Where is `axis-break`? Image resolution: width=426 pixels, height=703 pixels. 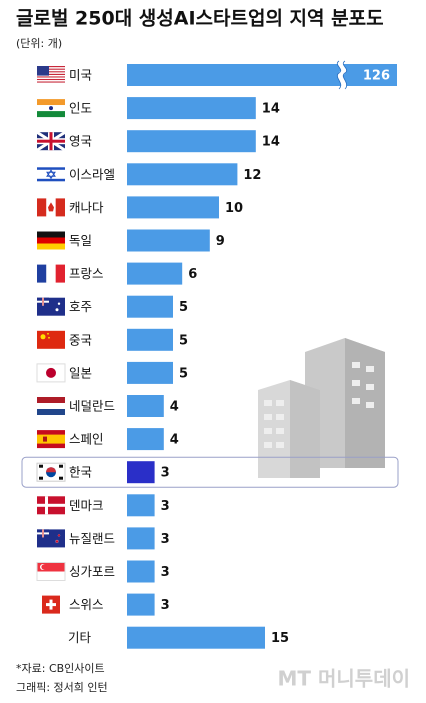 axis-break is located at coordinates (342, 74).